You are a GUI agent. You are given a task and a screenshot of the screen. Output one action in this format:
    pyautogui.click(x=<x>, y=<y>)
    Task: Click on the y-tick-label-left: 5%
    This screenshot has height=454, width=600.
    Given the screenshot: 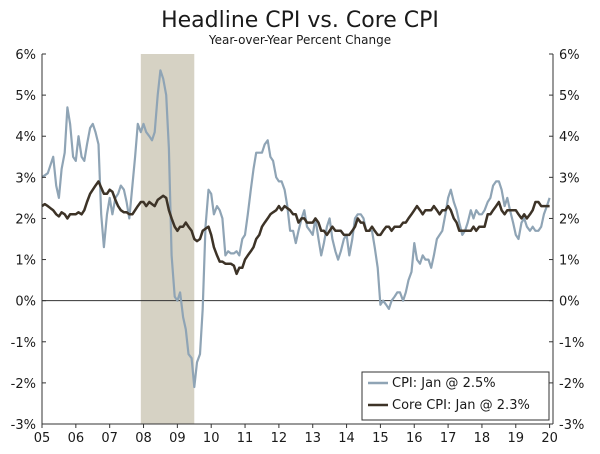 What is the action you would take?
    pyautogui.click(x=25, y=96)
    